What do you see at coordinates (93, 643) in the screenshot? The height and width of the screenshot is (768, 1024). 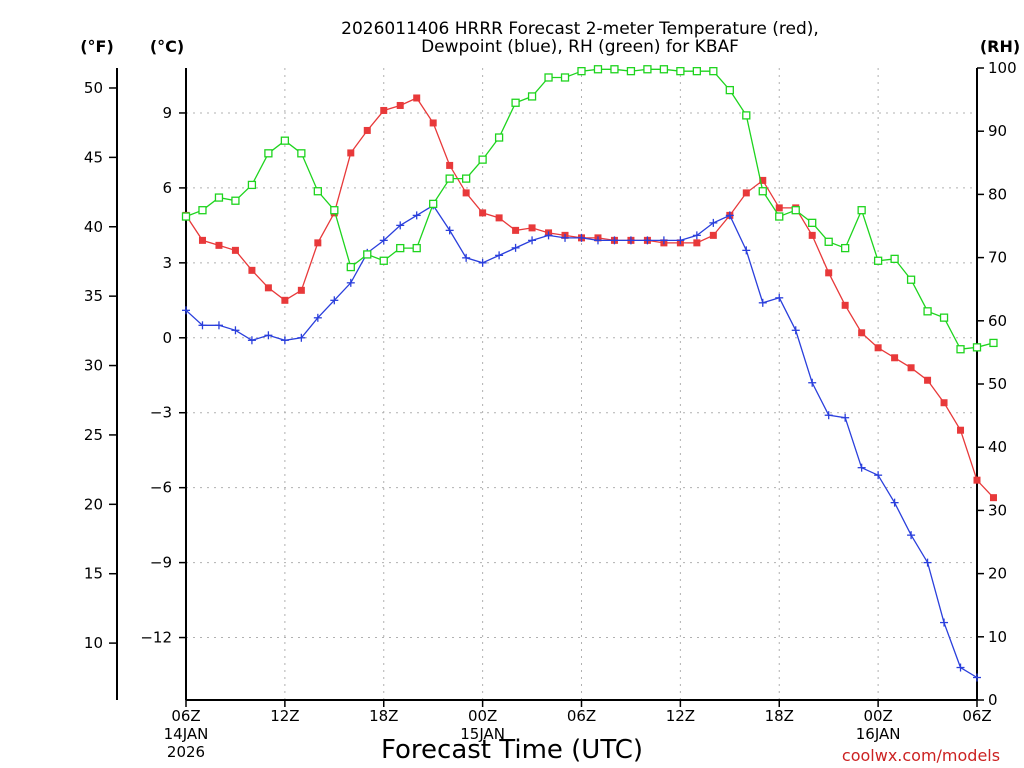 I see `fahrenheit-tick-label: 10` at bounding box center [93, 643].